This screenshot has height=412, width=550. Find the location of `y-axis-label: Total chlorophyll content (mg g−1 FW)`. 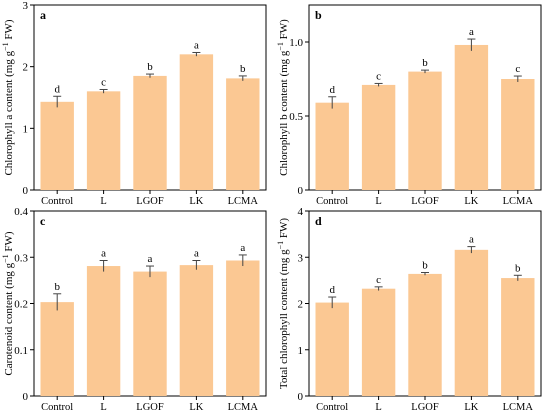

y-axis-label: Total chlorophyll content (mg g−1 FW) is located at coordinates (283, 304).